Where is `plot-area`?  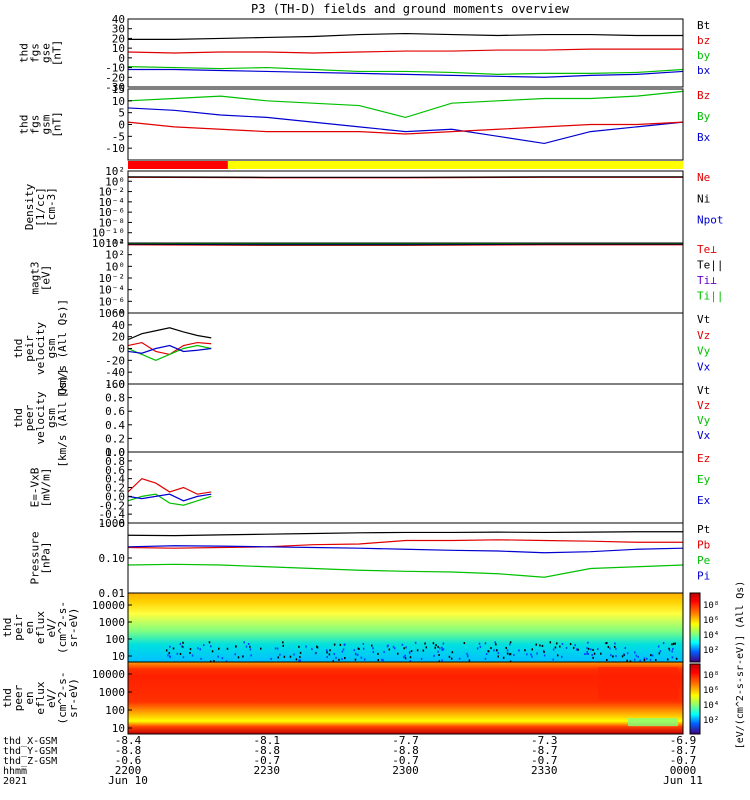
plot-area is located at coordinates (405, 207).